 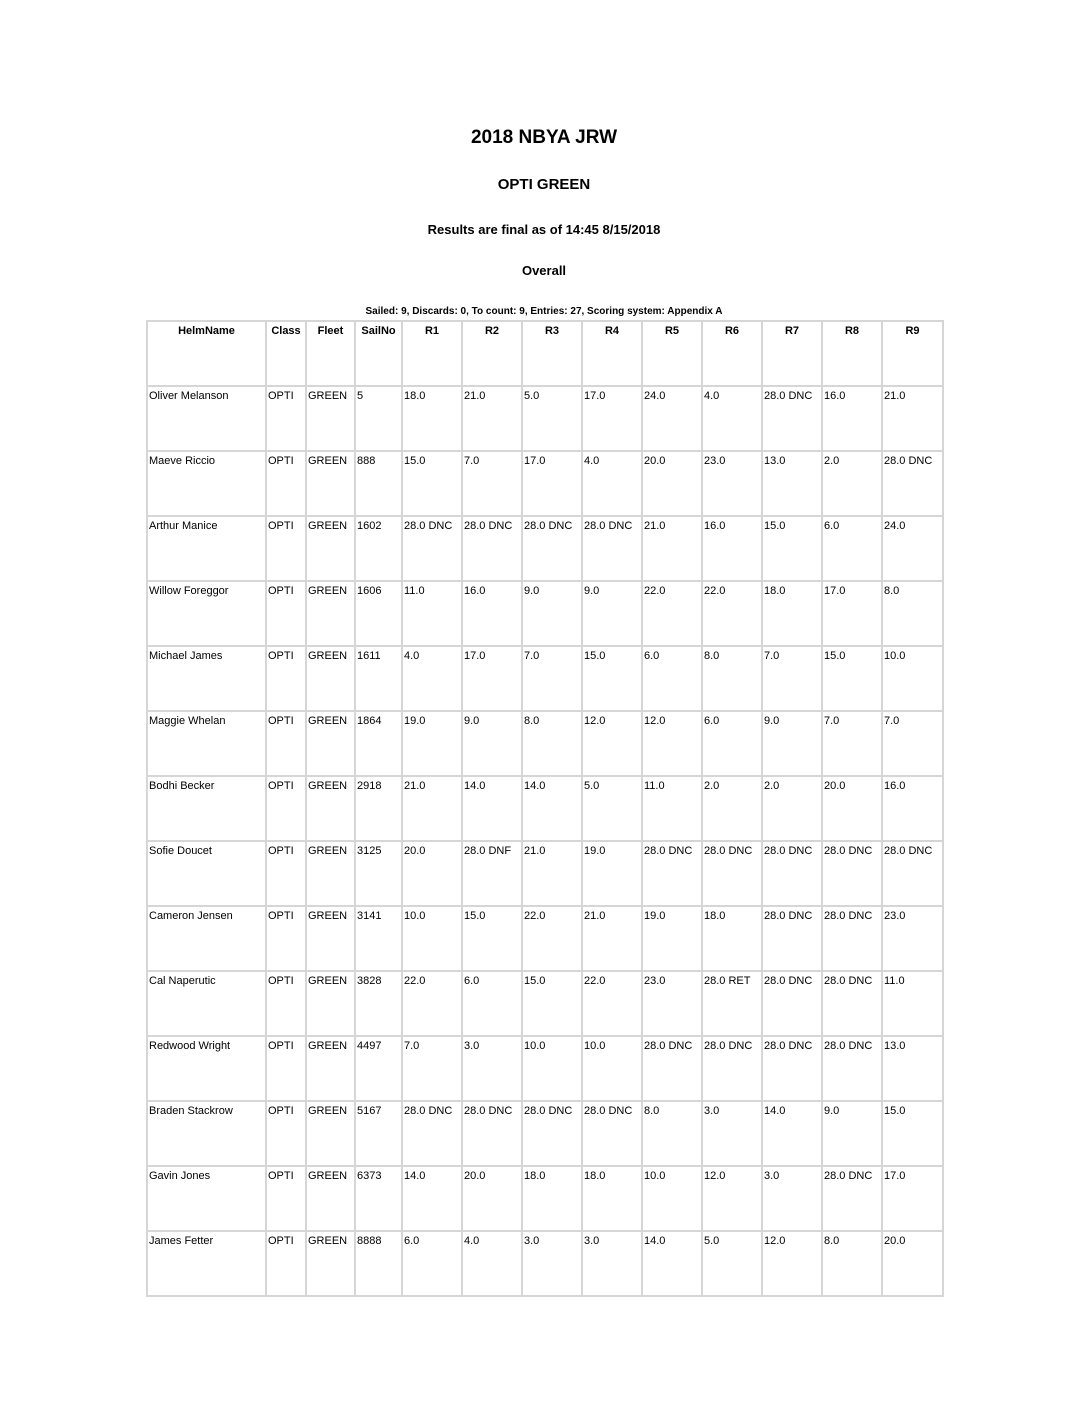 I want to click on cell: 6373, so click(x=378, y=1198).